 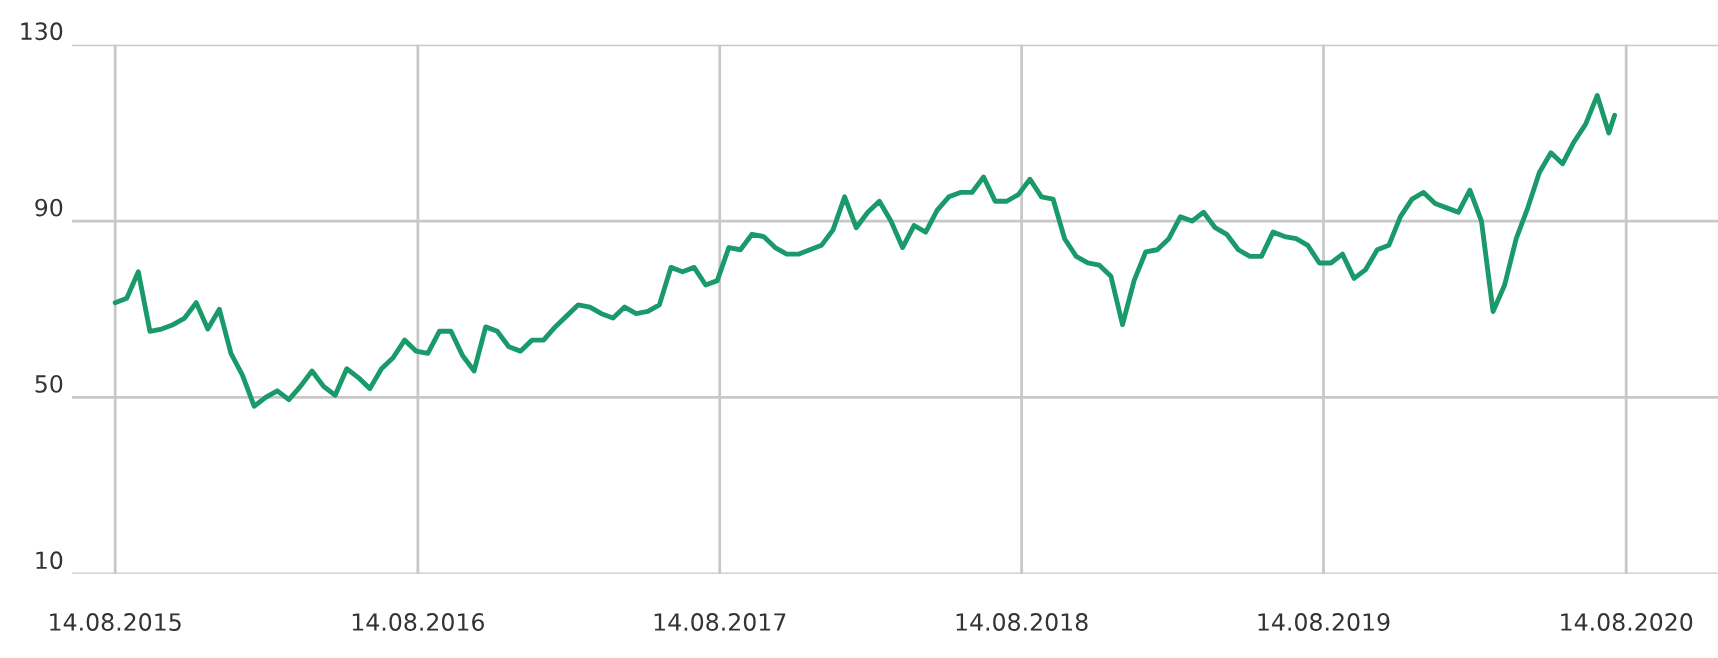 I want to click on y-tick-label: 90, so click(x=49, y=207).